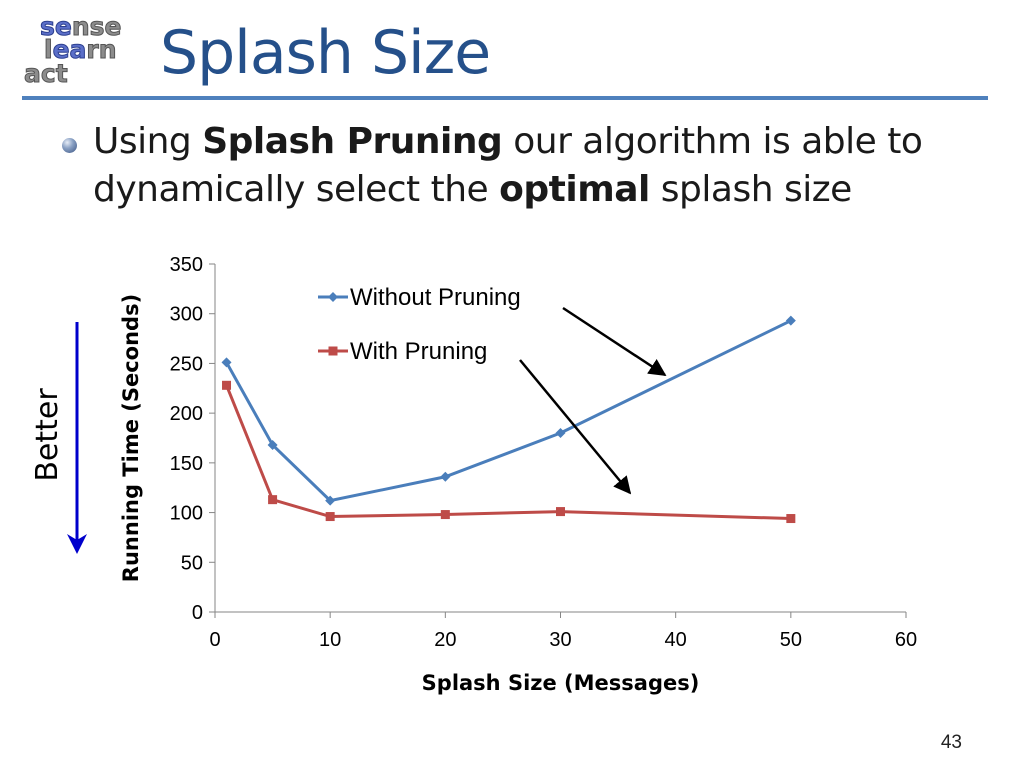 This screenshot has height=768, width=1024. I want to click on x-tick-label: 50, so click(791, 640).